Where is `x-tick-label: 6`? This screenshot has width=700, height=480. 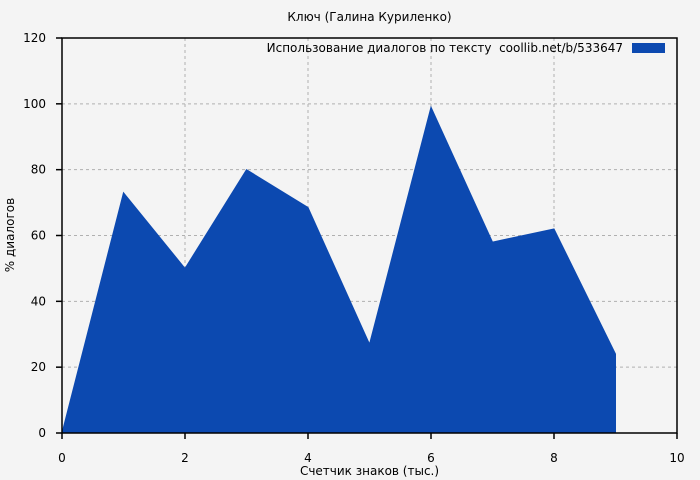 x-tick-label: 6 is located at coordinates (431, 458).